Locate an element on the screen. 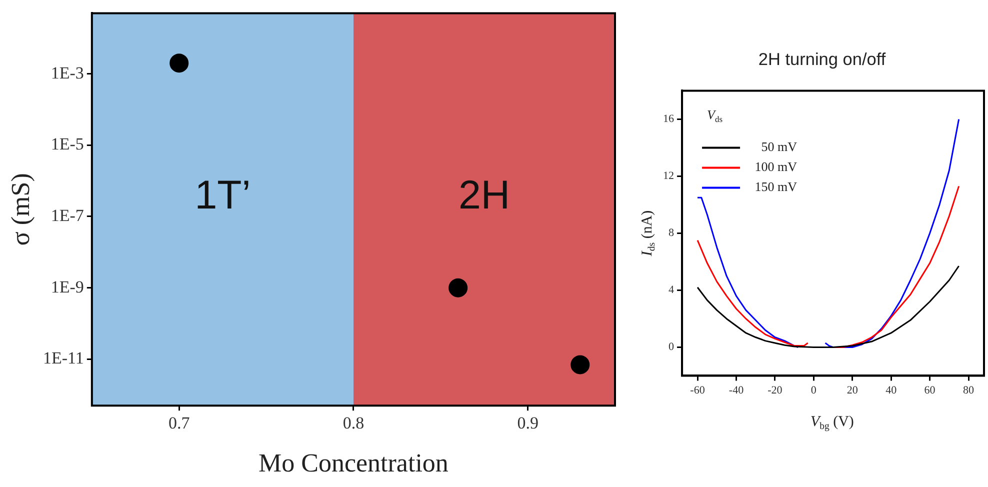  y-tick-label: 12 is located at coordinates (668, 176).